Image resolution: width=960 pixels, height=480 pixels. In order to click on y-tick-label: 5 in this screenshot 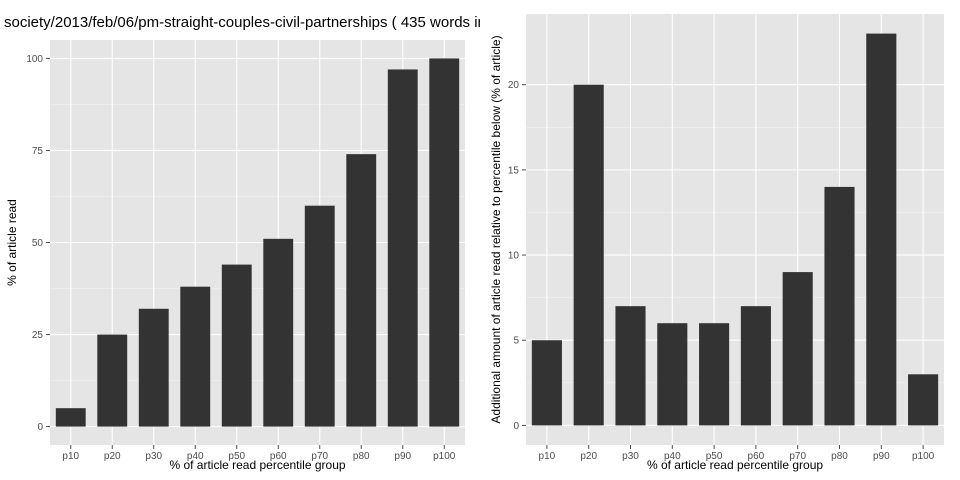, I will do `click(516, 341)`.